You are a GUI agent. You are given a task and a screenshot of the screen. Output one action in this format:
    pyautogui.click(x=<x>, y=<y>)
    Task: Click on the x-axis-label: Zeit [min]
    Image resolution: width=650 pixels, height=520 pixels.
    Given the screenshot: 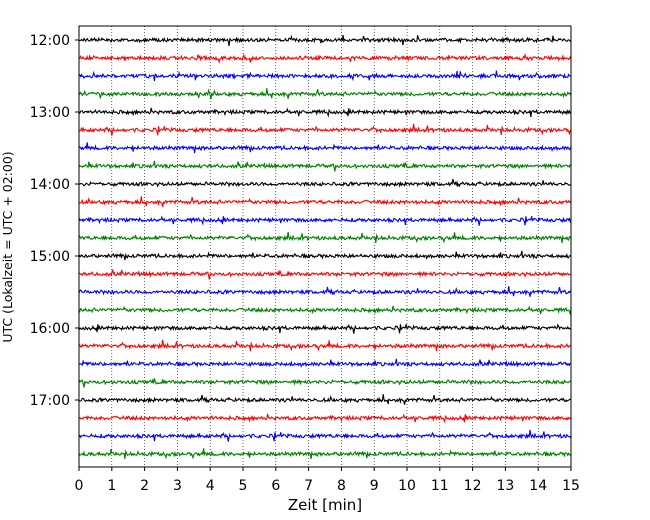 What is the action you would take?
    pyautogui.click(x=325, y=505)
    